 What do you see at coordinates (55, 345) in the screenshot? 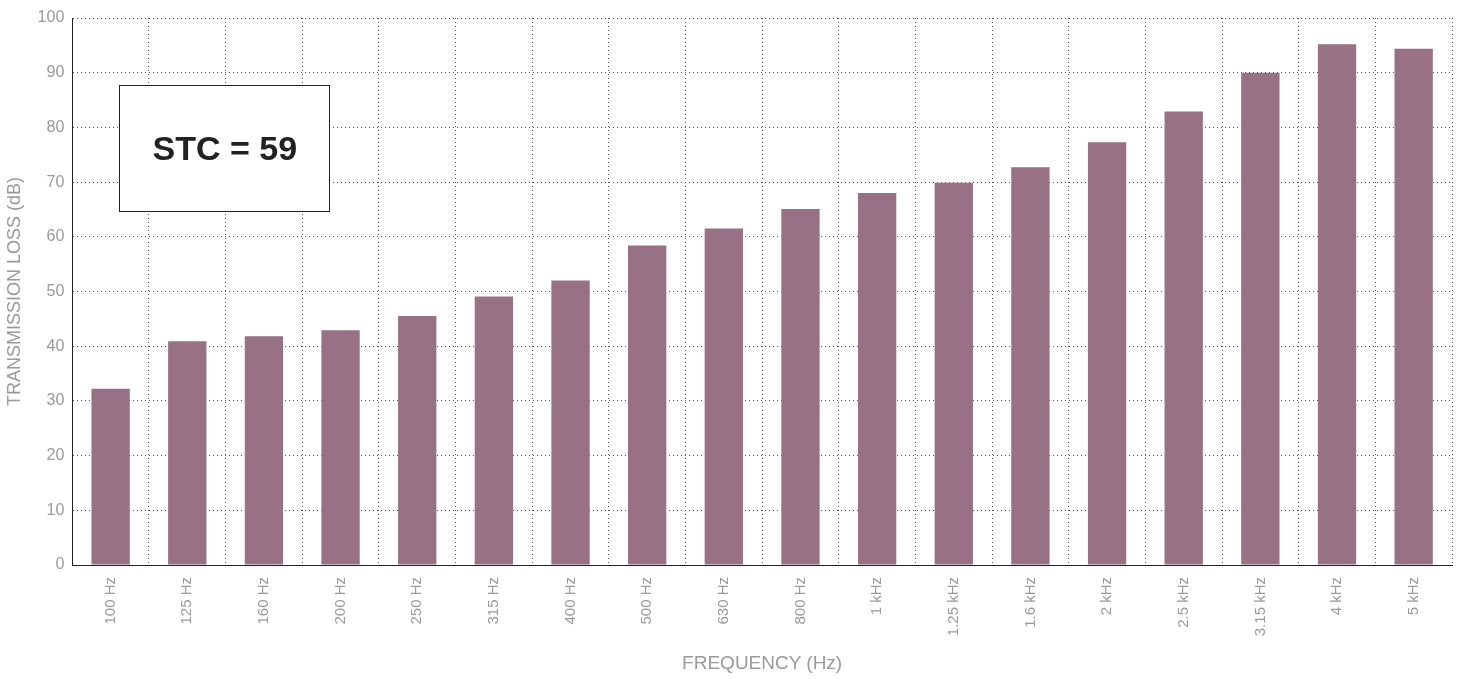
I see `y-tick-label: 40` at bounding box center [55, 345].